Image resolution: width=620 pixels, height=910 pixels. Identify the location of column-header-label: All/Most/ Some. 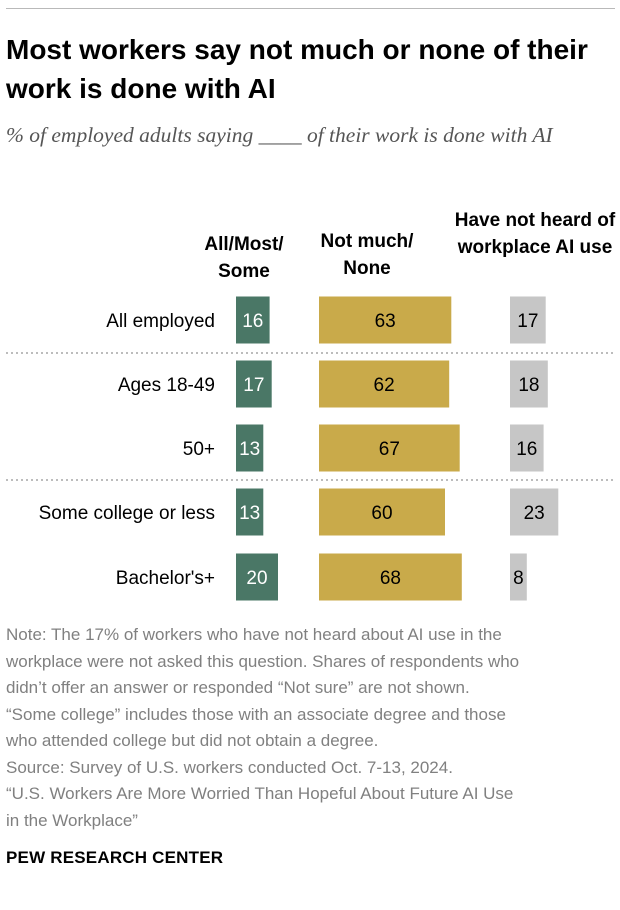
(244, 258).